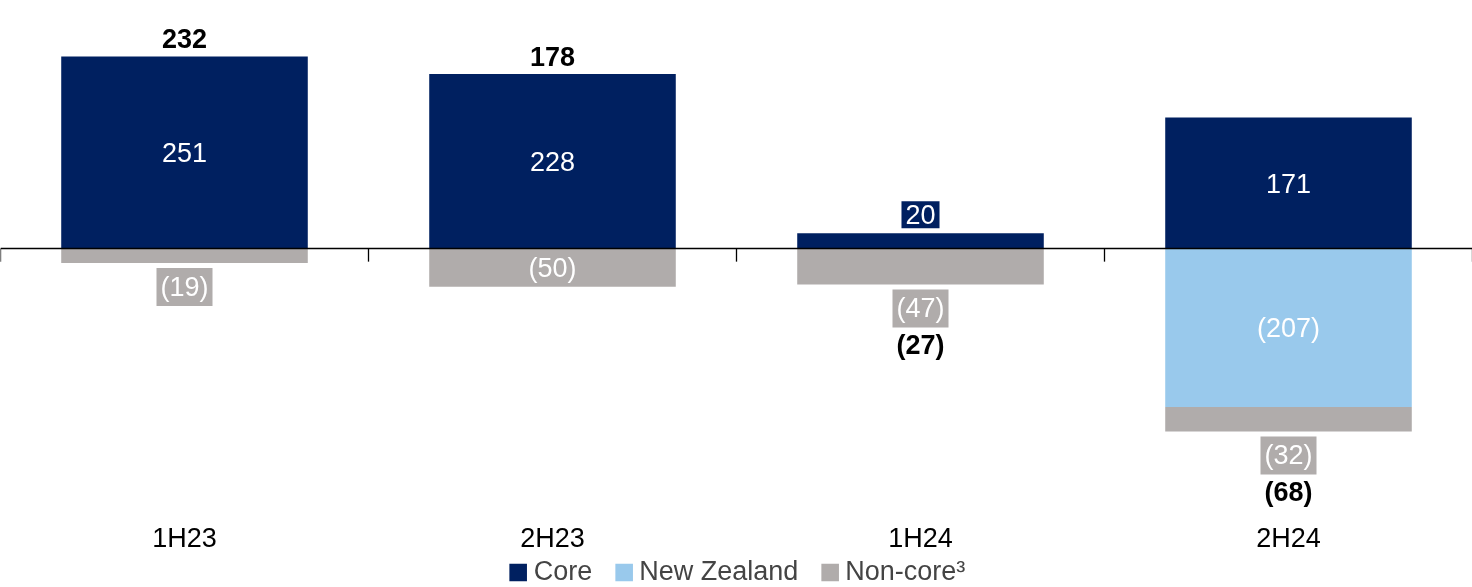 The image size is (1472, 587). I want to click on data-label: (32), so click(1288, 455).